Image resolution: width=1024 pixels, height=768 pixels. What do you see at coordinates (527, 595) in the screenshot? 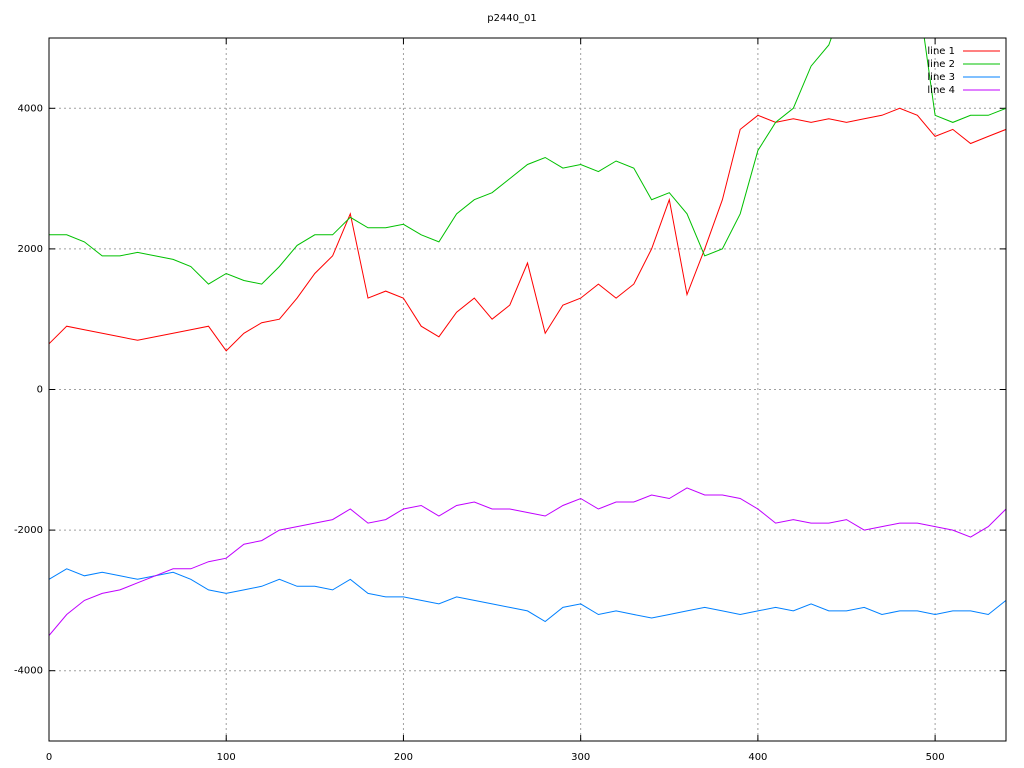
I see `data-line` at bounding box center [527, 595].